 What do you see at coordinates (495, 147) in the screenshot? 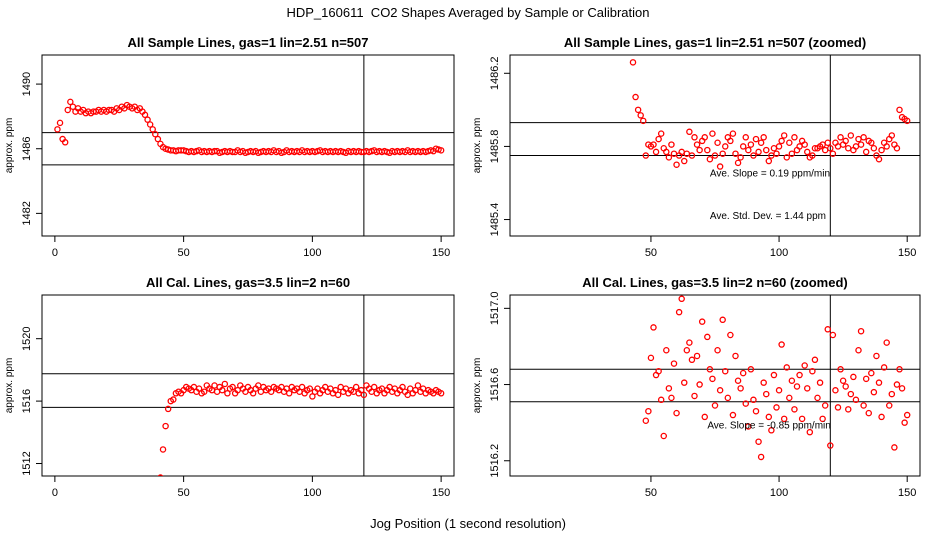
I see `y-tick-label: 1485.8` at bounding box center [495, 147].